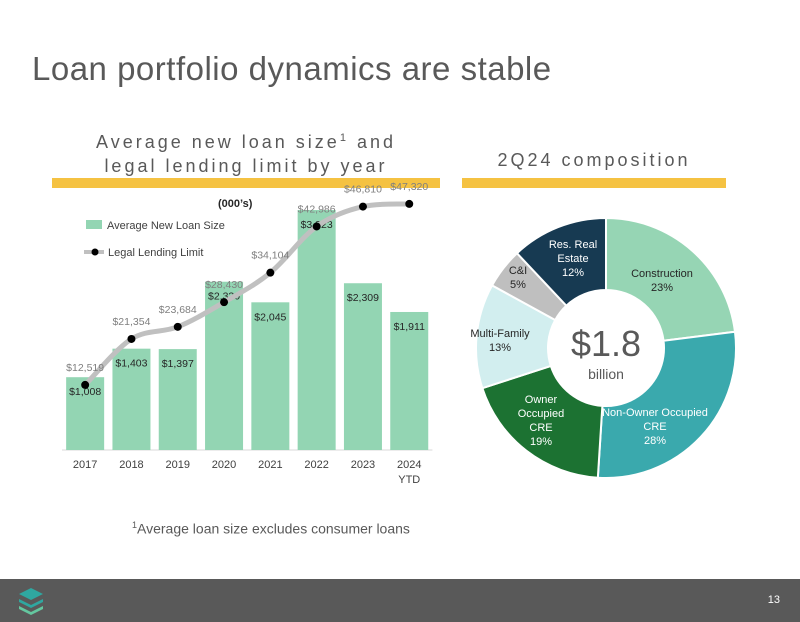  Describe the element at coordinates (178, 364) in the screenshot. I see `bar-label-2019: $1,397` at that location.